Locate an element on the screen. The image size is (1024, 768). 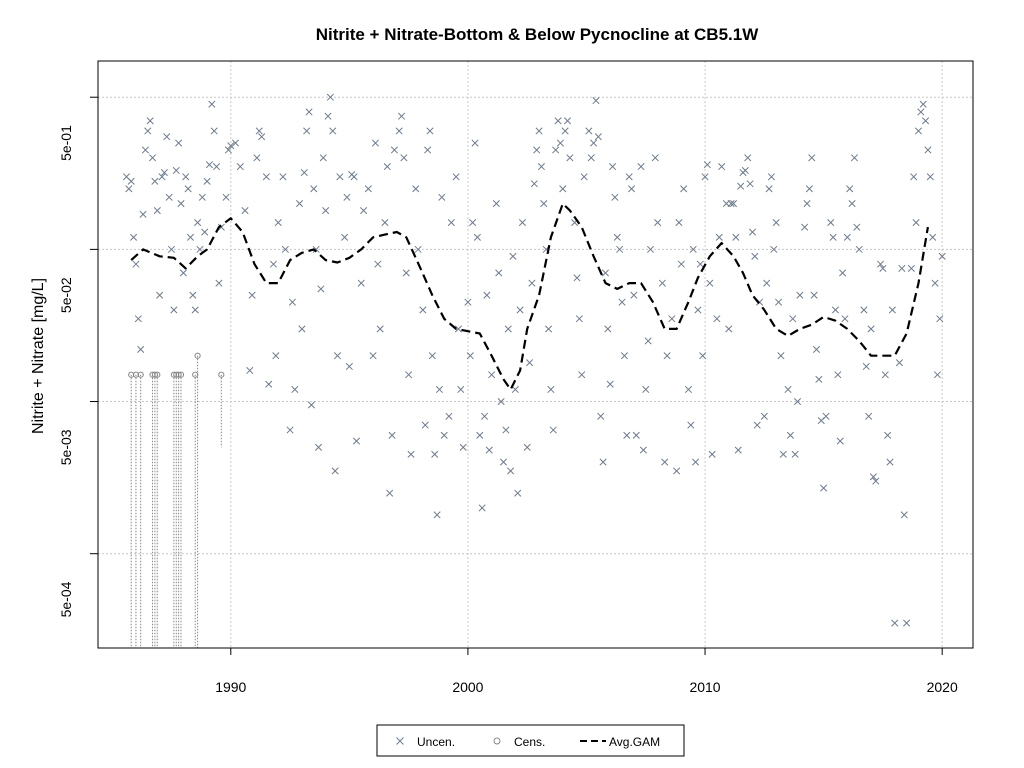
legend-label-cens: Cens. is located at coordinates (529, 742).